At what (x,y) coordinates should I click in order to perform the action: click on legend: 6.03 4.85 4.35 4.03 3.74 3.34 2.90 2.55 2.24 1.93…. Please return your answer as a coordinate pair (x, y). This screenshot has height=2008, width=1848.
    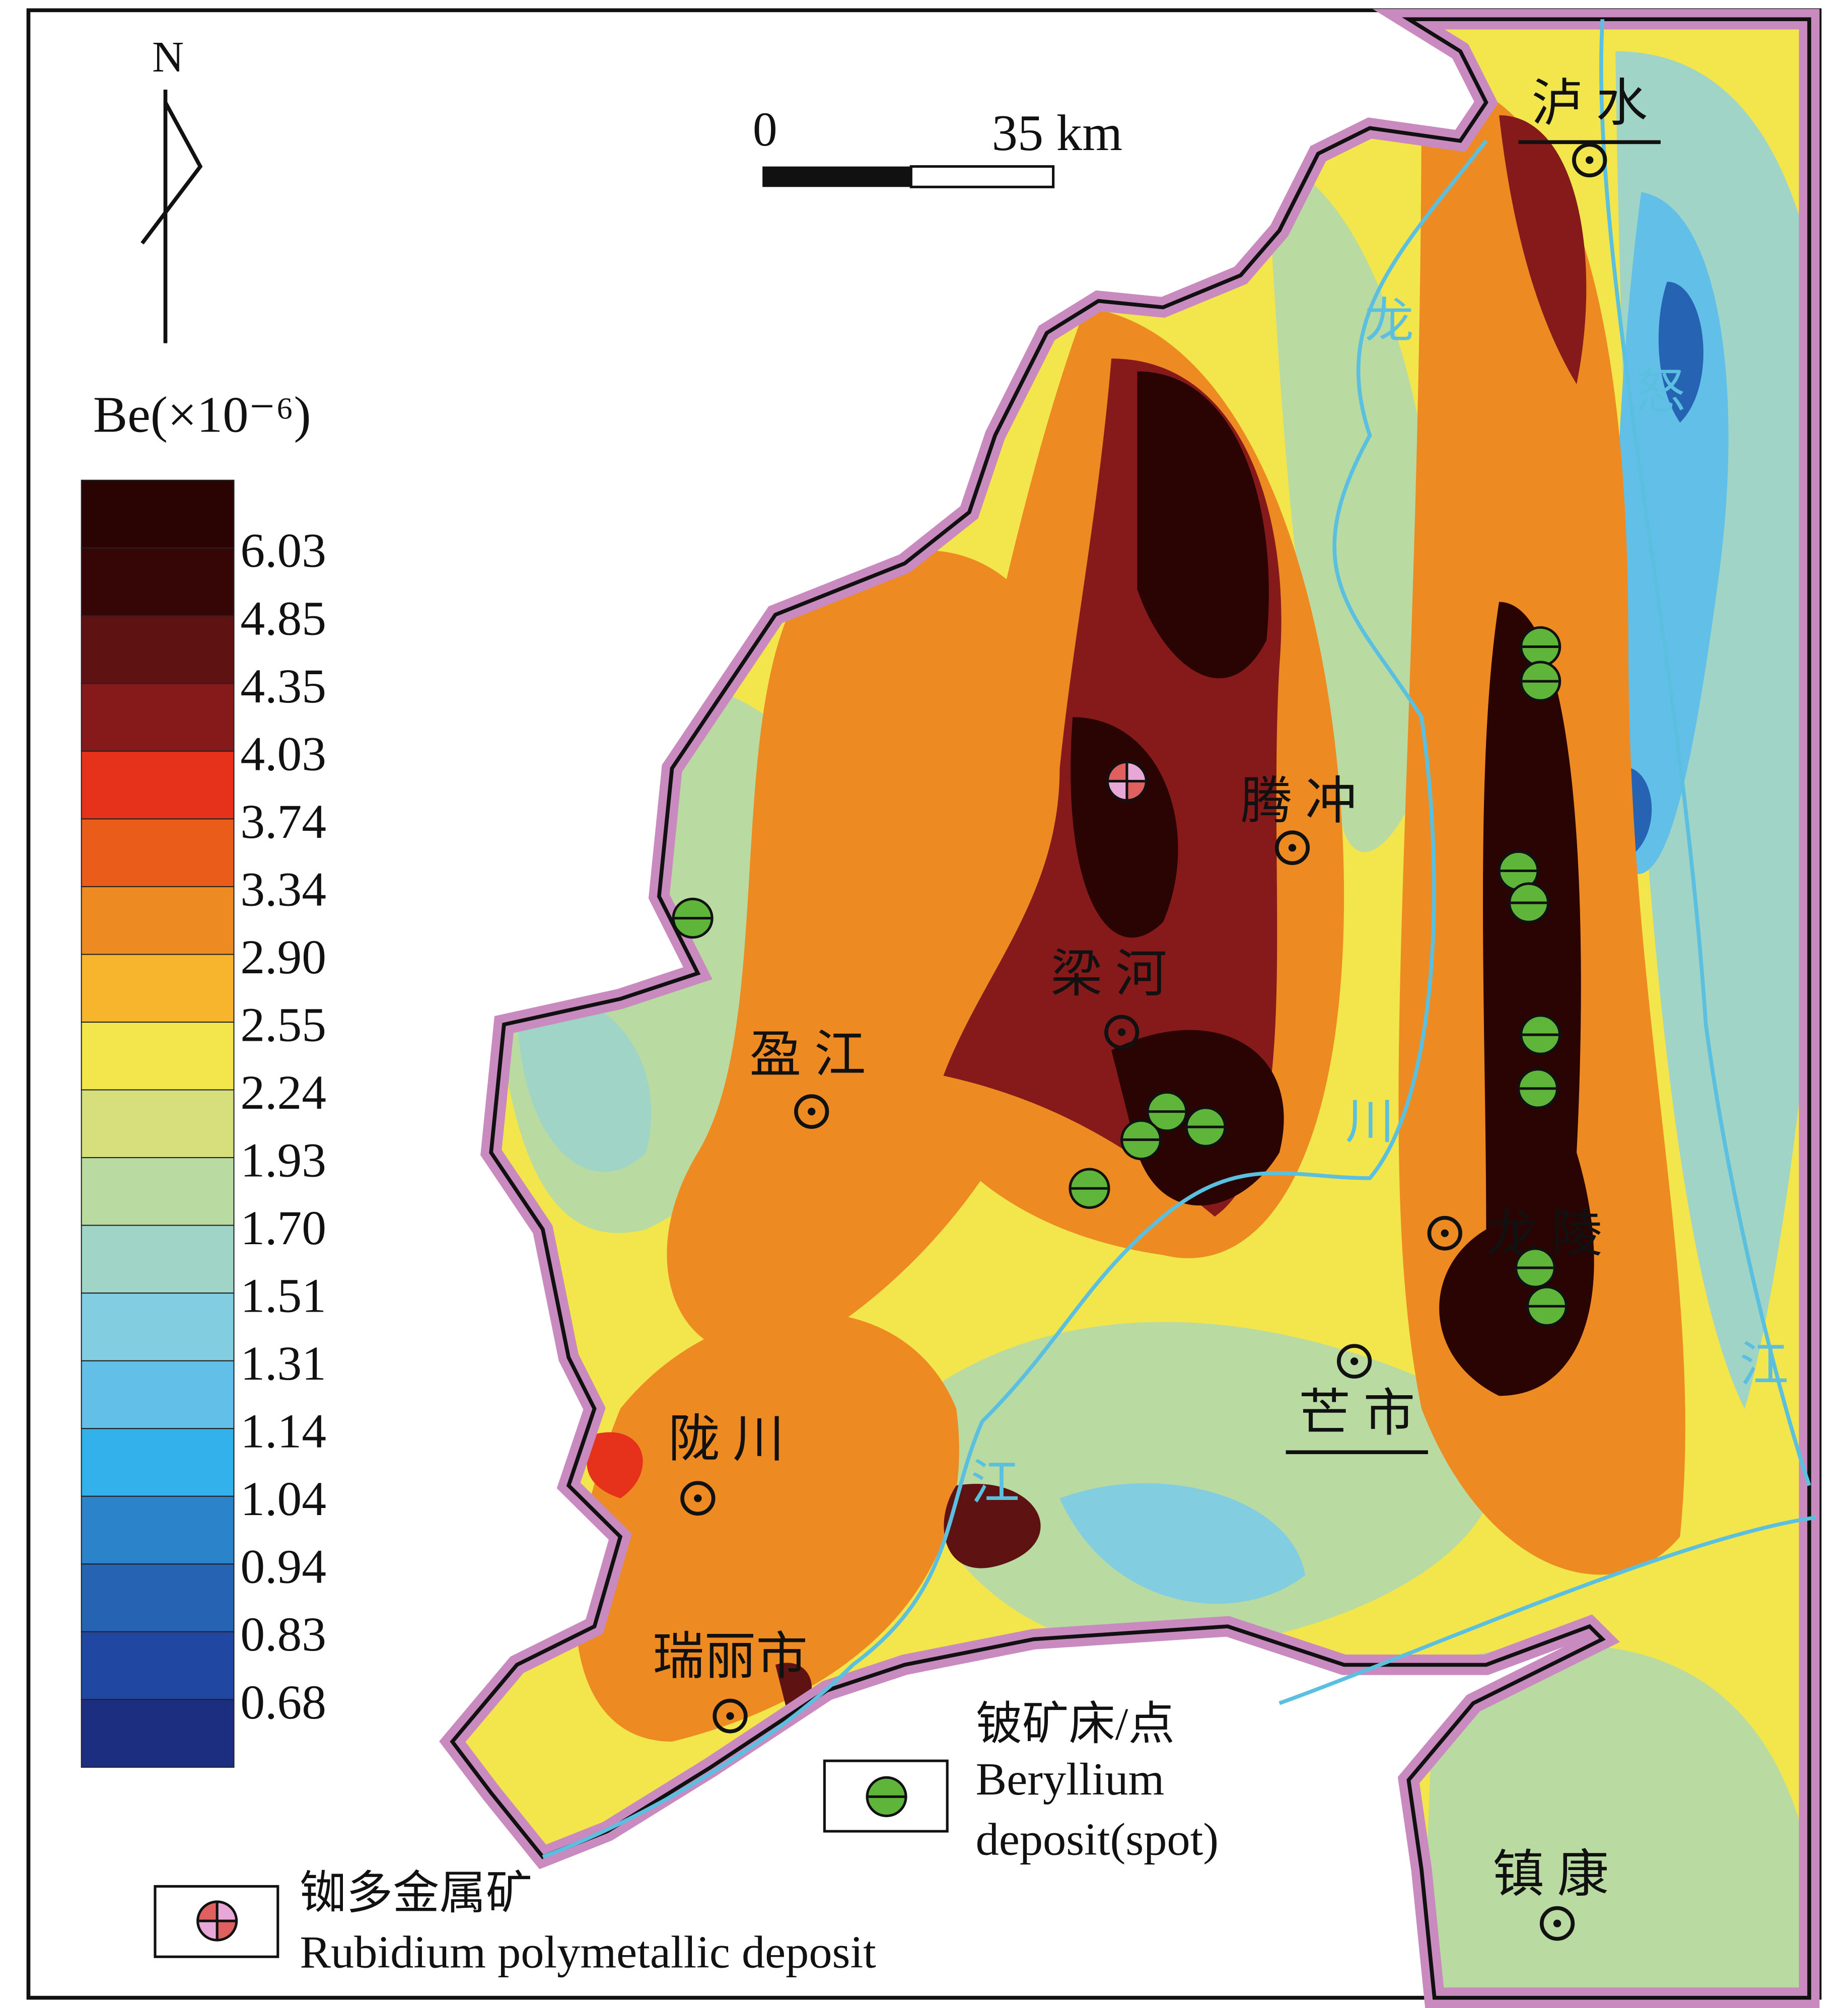
    Looking at the image, I should click on (203, 1123).